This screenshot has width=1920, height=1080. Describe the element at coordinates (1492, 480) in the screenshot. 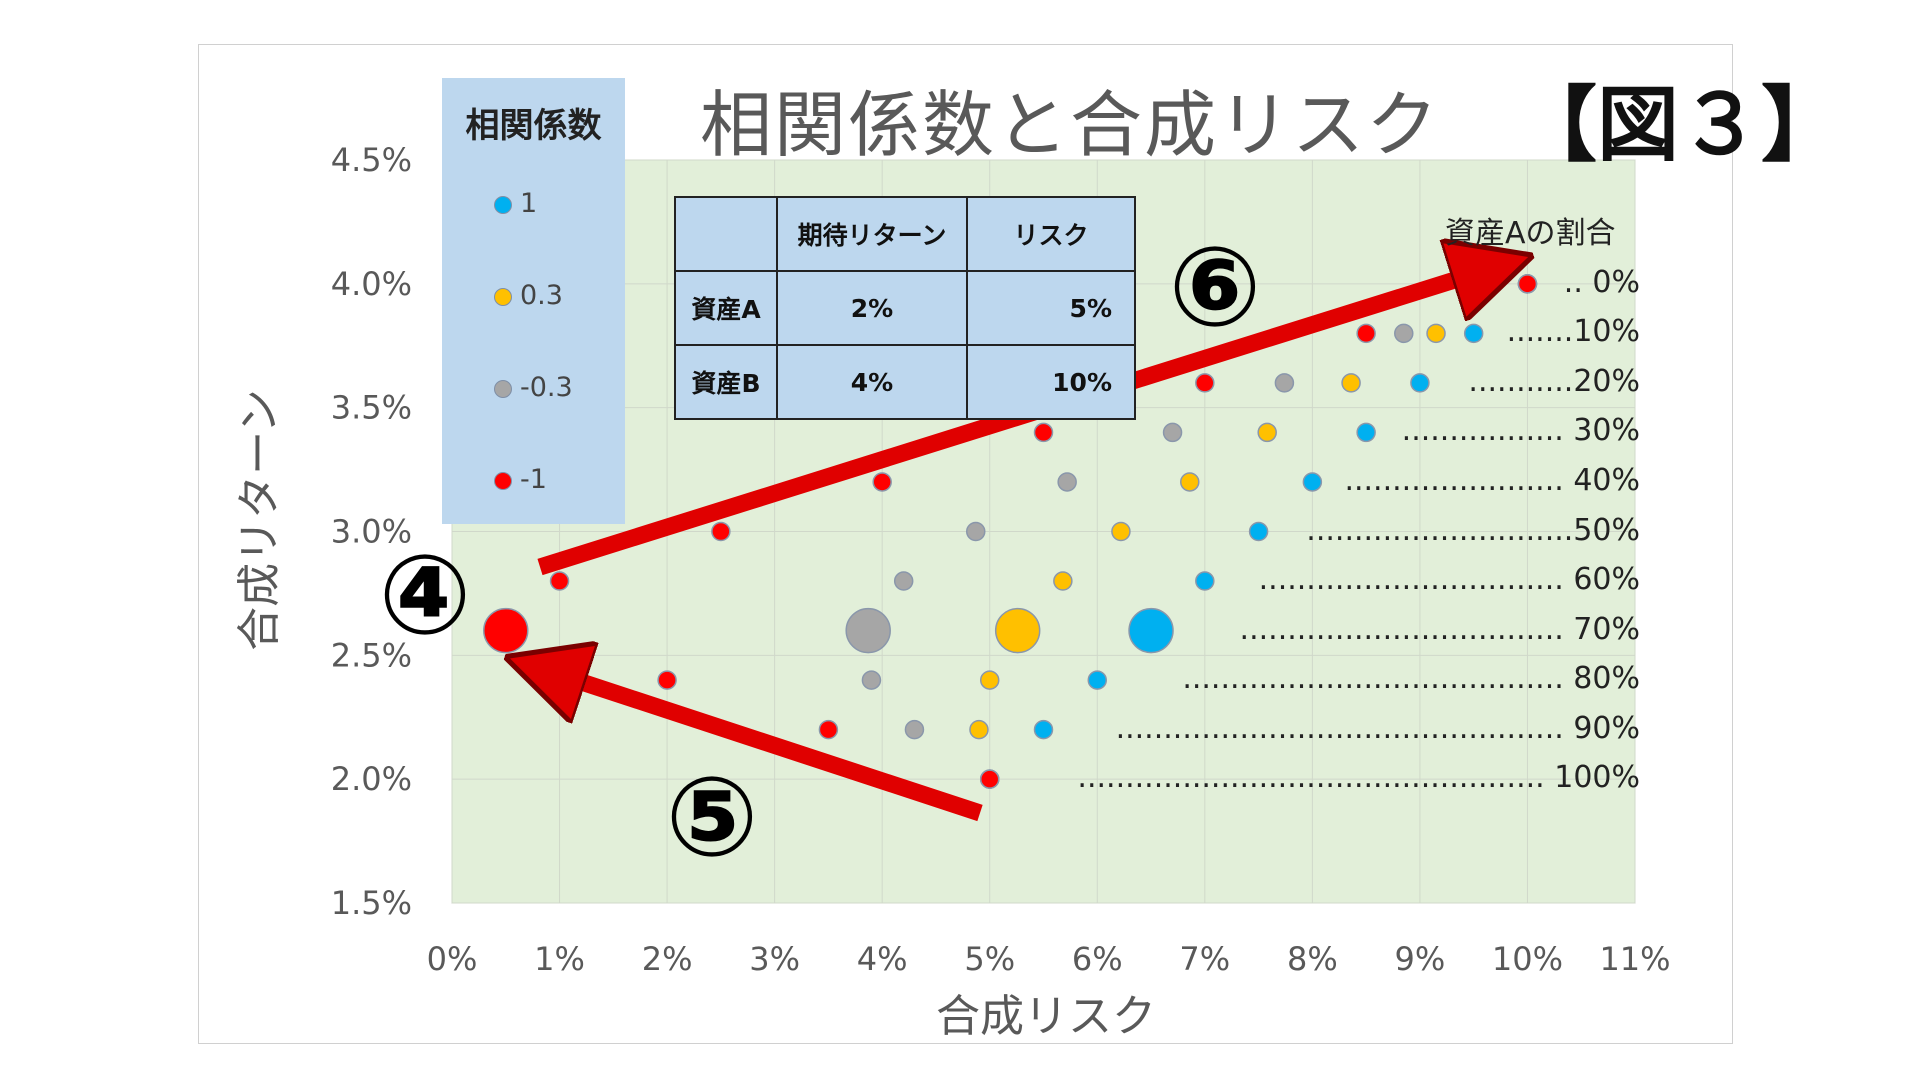

I see `ratio-label: ....................... 40%` at that location.